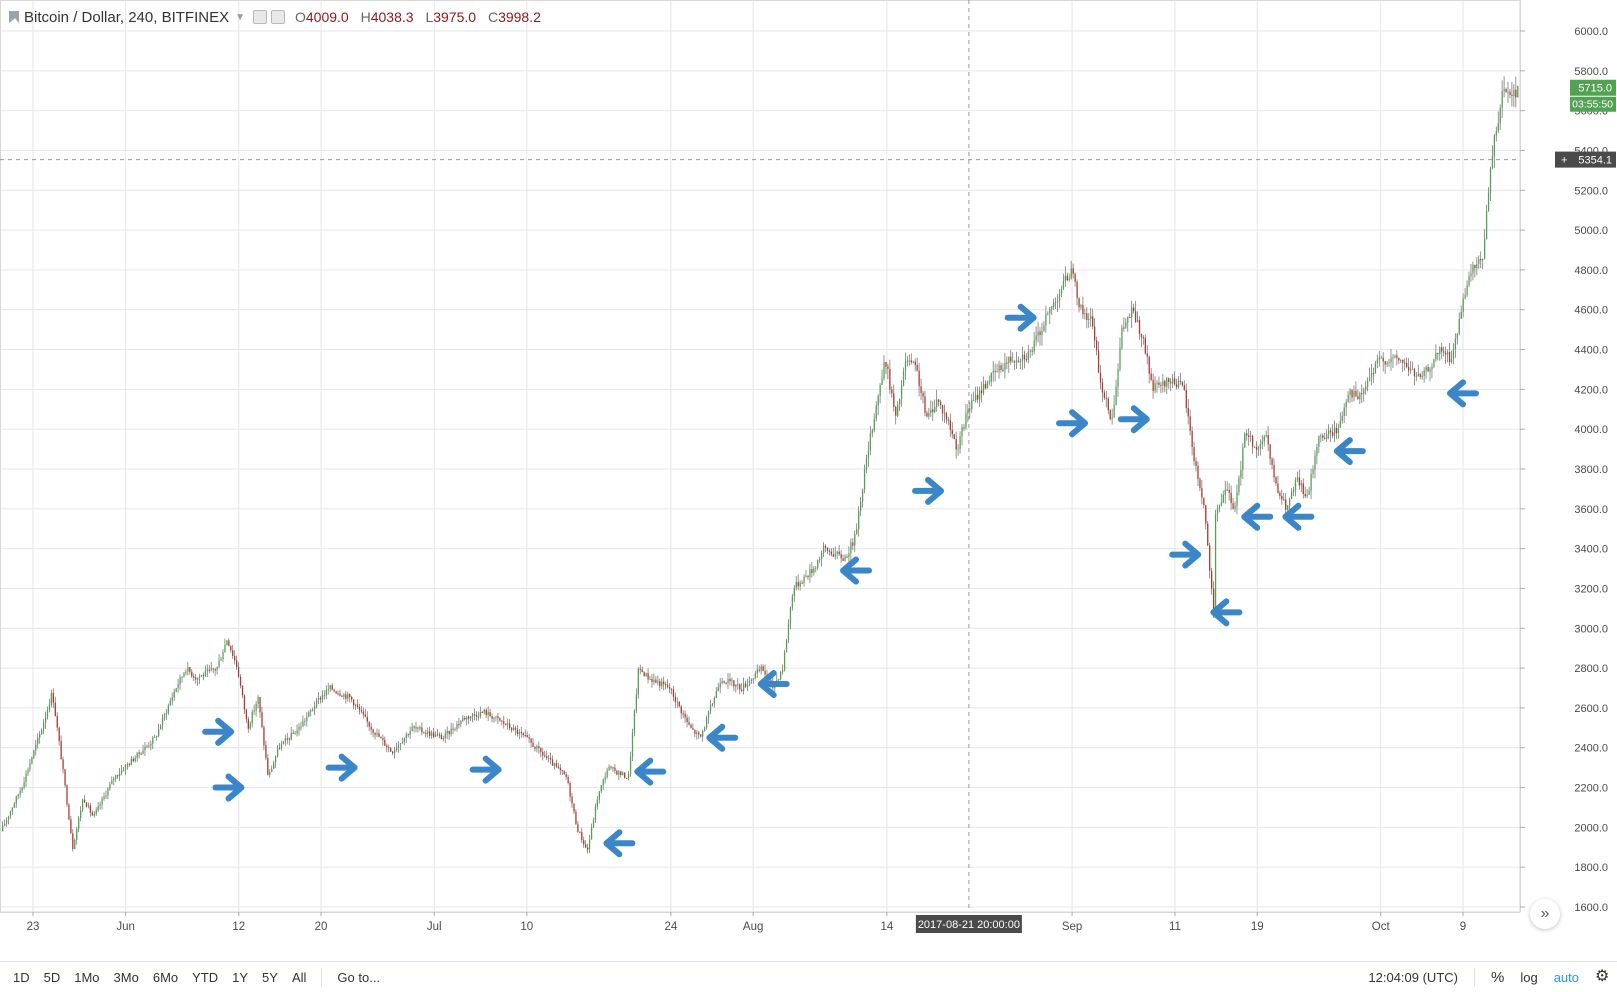 This screenshot has width=1617, height=992. Describe the element at coordinates (87, 977) in the screenshot. I see `range-1mo: 1Mo` at that location.